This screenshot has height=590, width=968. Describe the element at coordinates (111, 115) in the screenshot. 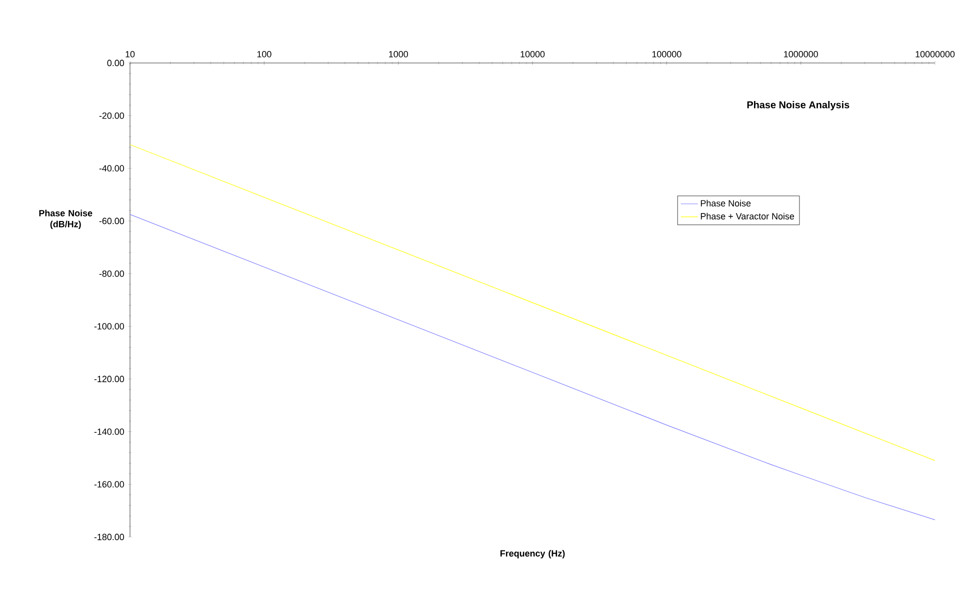

I see `y-tick-label: -20.00` at that location.